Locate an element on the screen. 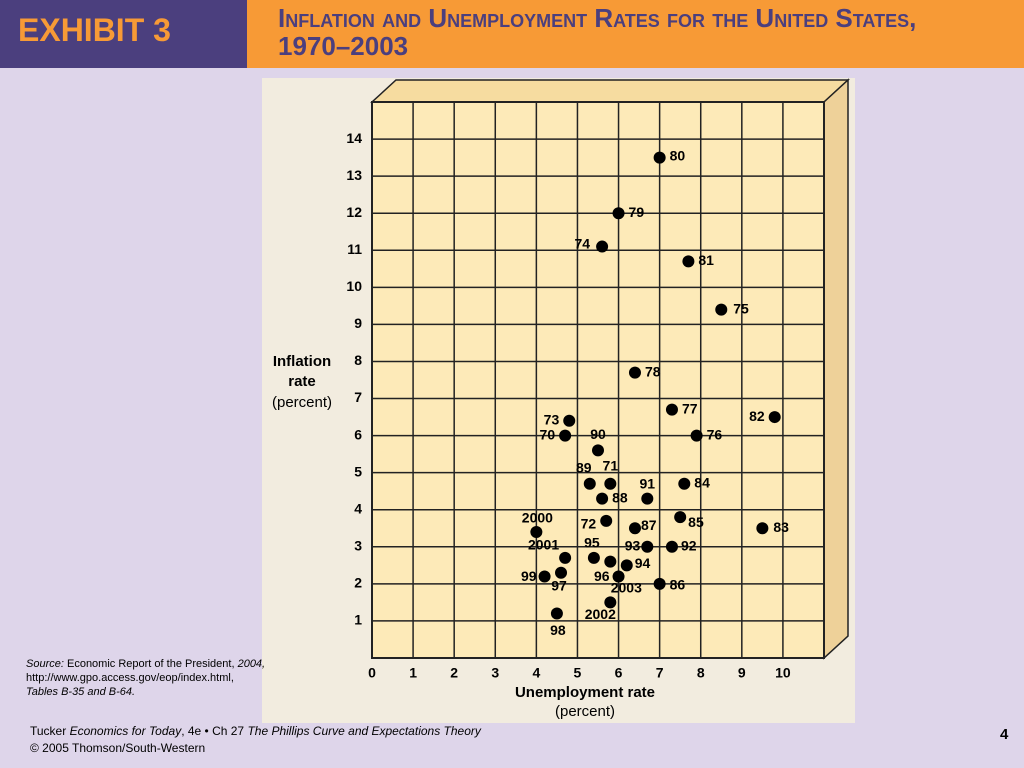 Image resolution: width=1024 pixels, height=768 pixels. x-axis-label: Unemployment rate is located at coordinates (585, 692).